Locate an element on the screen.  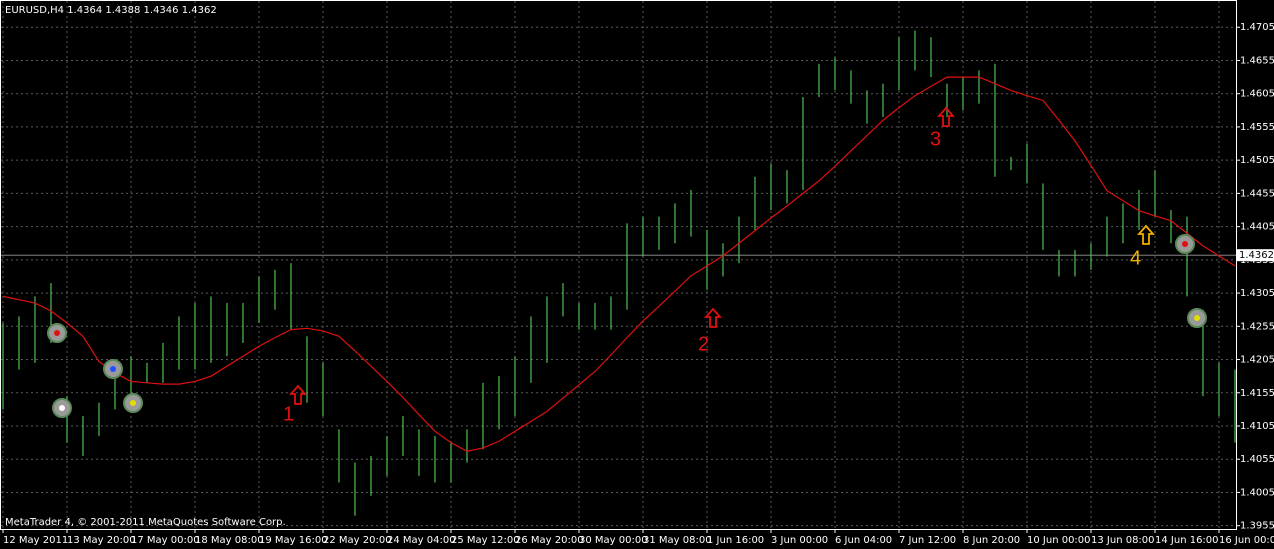
x-tick-label: 17 May 00:00 is located at coordinates (165, 540).